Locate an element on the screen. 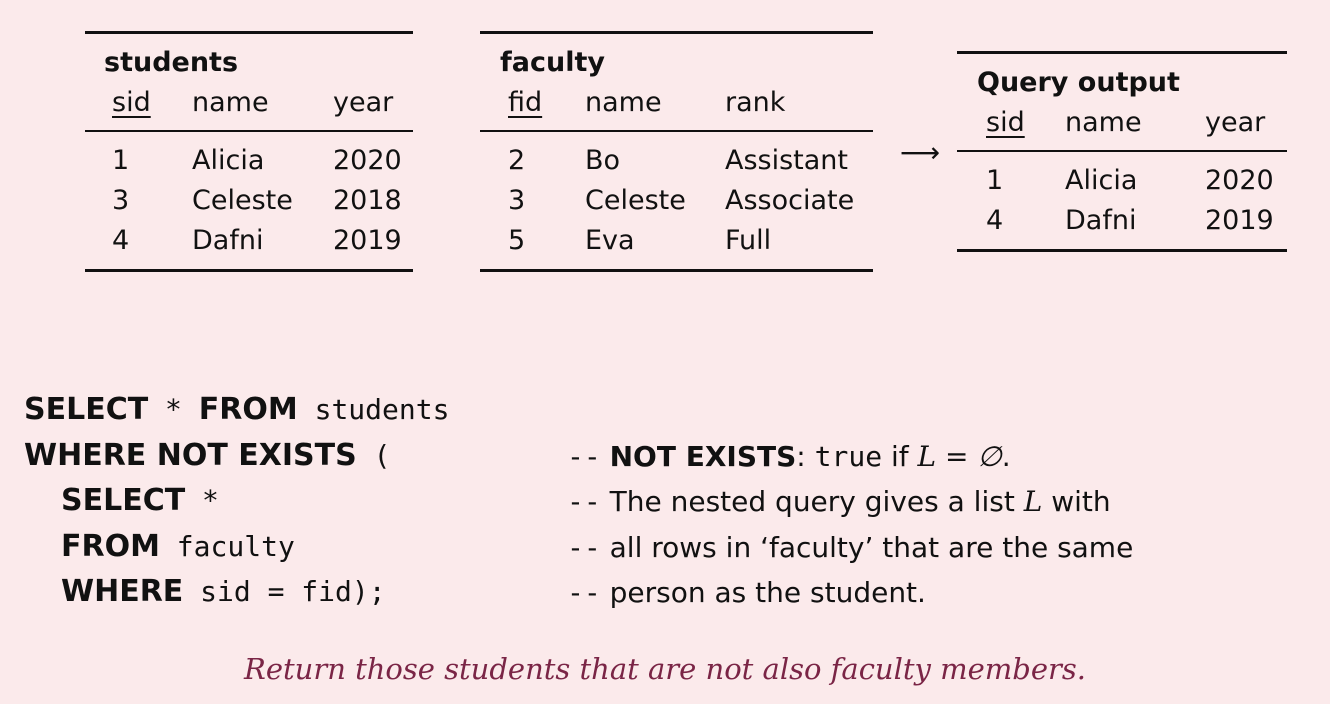 This screenshot has height=704, width=1330. sql-line-5: WHERE sid = fid); is located at coordinates (223, 594).